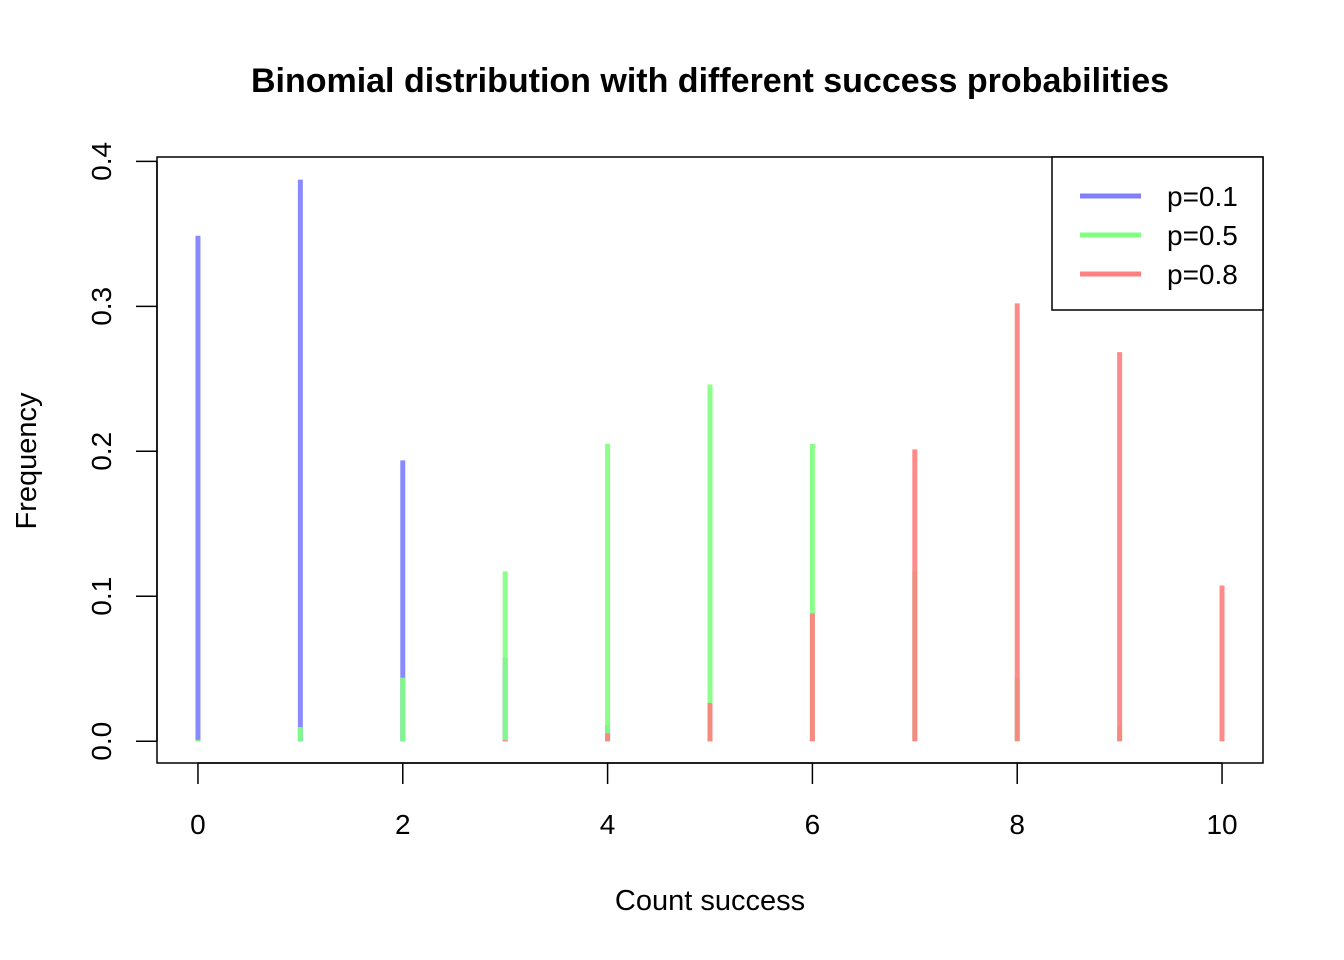  I want to click on y-tick-label: 0.1, so click(101, 596).